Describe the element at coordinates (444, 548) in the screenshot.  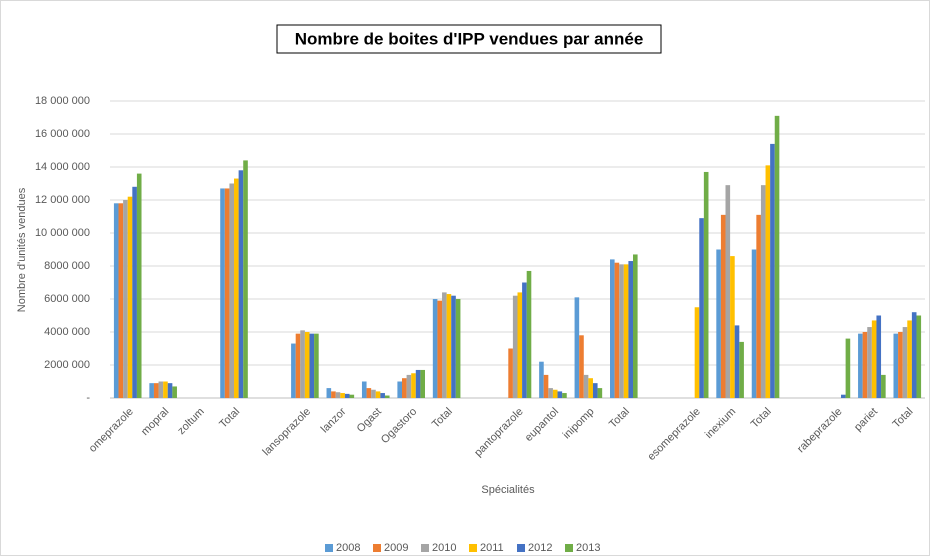
I see `legend-label: 2010` at that location.